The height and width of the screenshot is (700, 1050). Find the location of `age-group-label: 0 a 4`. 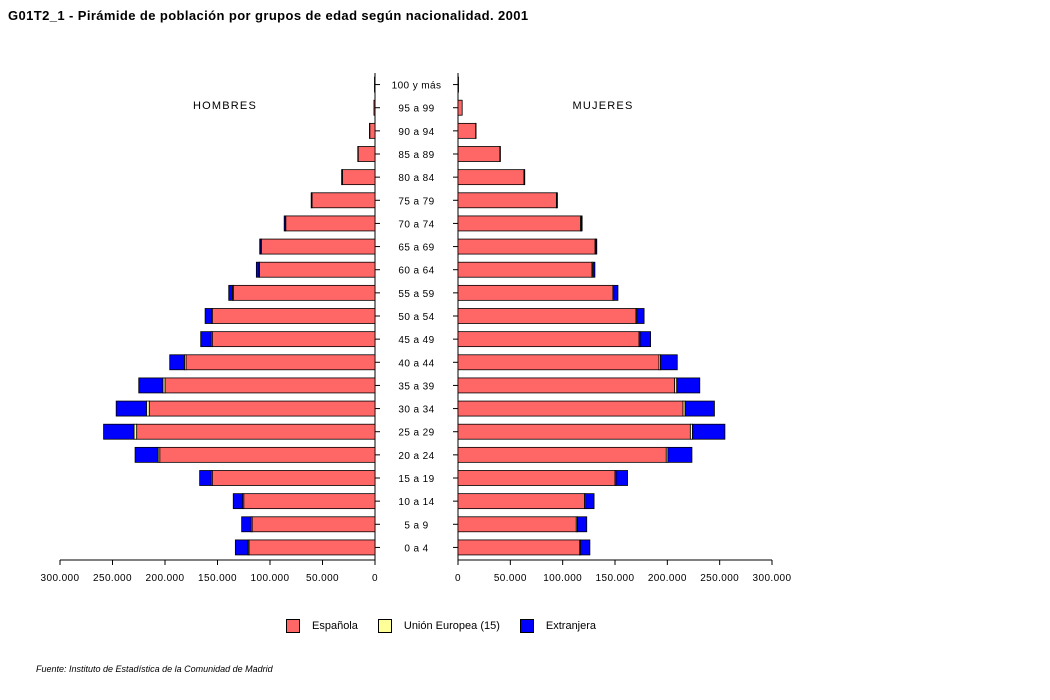

age-group-label: 0 a 4 is located at coordinates (416, 548).